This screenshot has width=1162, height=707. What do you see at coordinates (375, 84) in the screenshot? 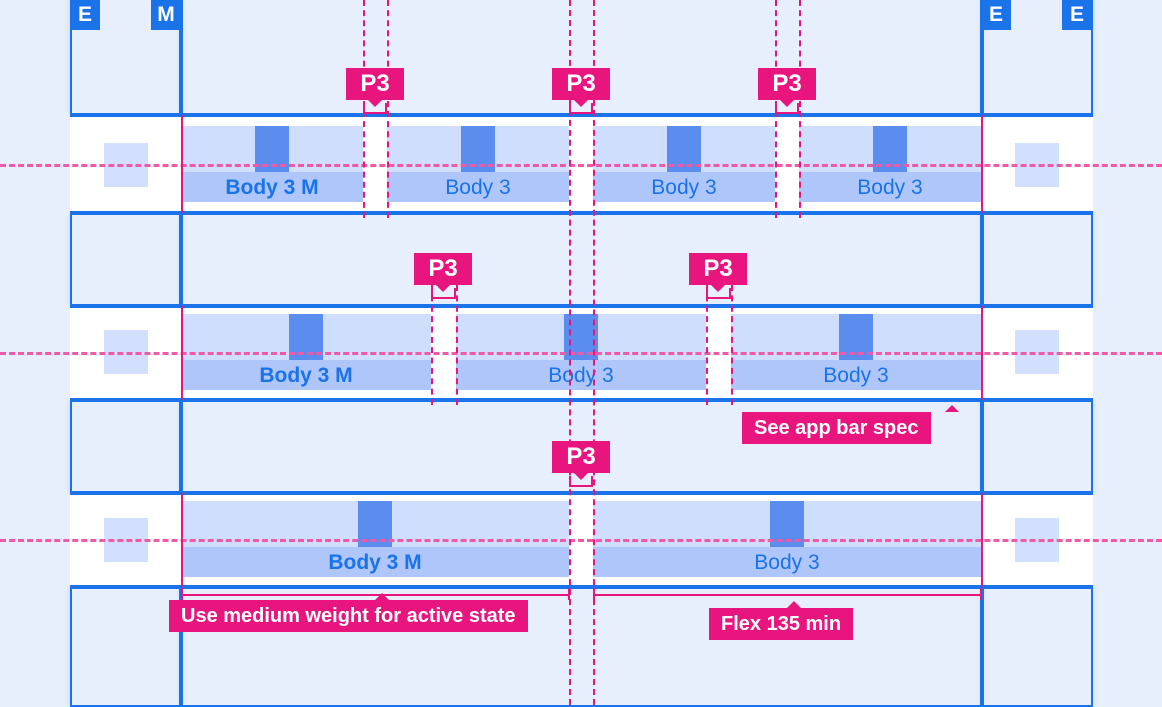
I see `padding-chip-r1-1: P3` at bounding box center [375, 84].